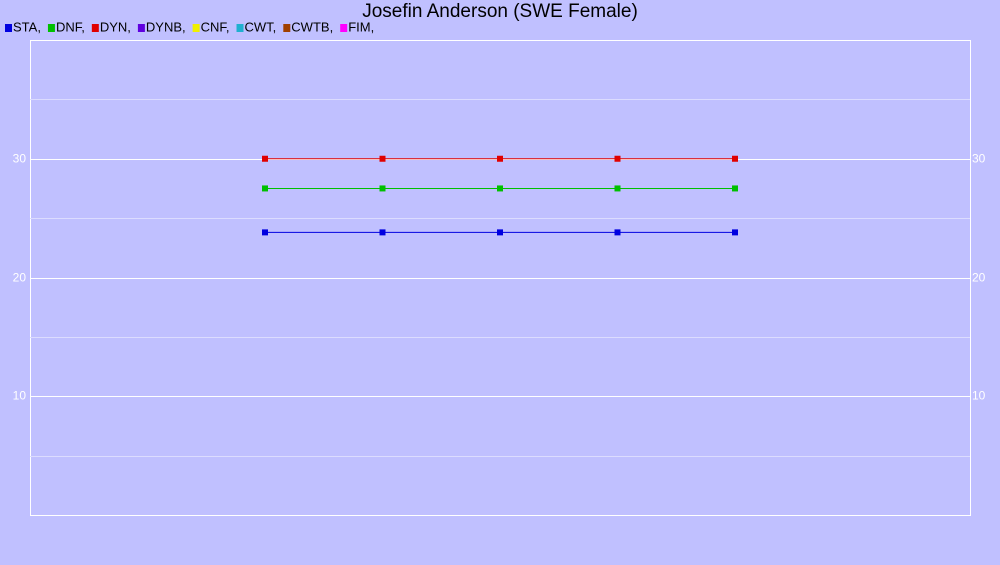  I want to click on legend-label: STA,, so click(27, 26).